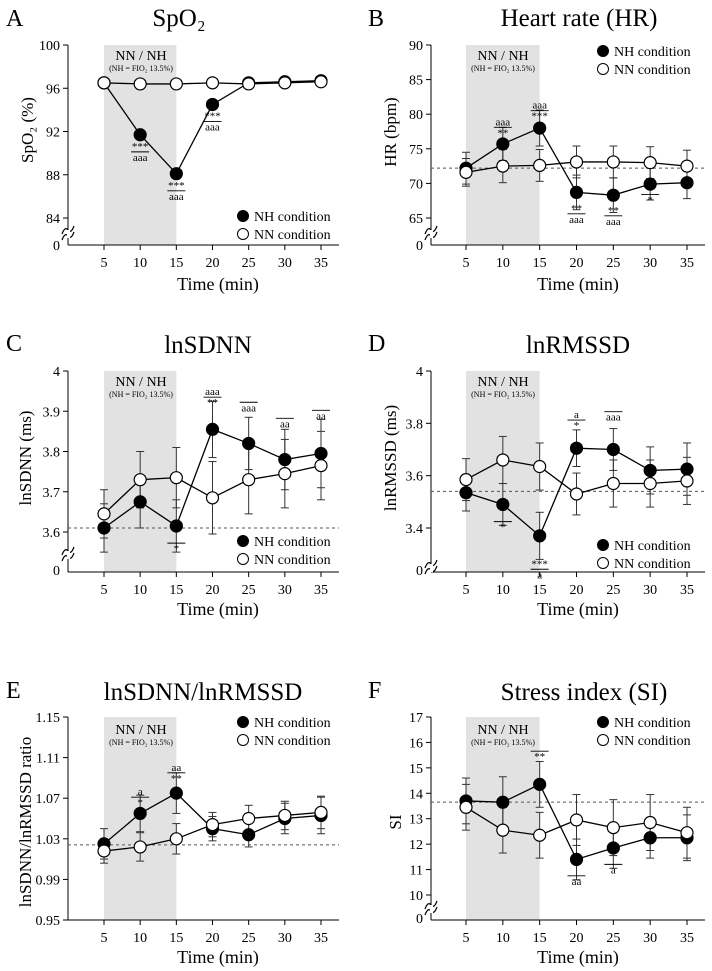 The image size is (712, 971). I want to click on panel-f-x-tick-label: 15, so click(540, 938).